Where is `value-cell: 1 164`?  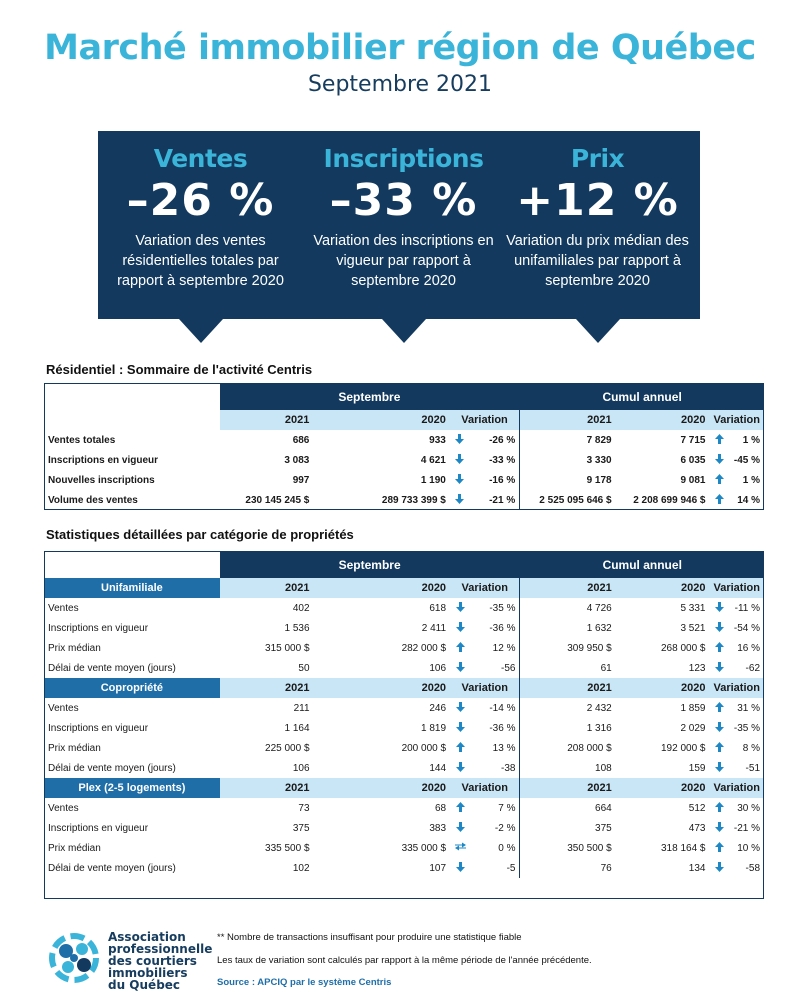 value-cell: 1 164 is located at coordinates (297, 728).